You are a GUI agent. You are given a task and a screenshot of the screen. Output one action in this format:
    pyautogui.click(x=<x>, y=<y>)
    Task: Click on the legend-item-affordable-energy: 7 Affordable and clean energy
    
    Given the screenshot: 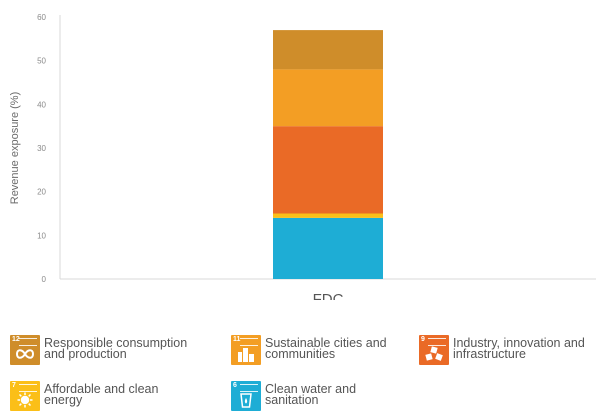 What is the action you would take?
    pyautogui.click(x=84, y=396)
    